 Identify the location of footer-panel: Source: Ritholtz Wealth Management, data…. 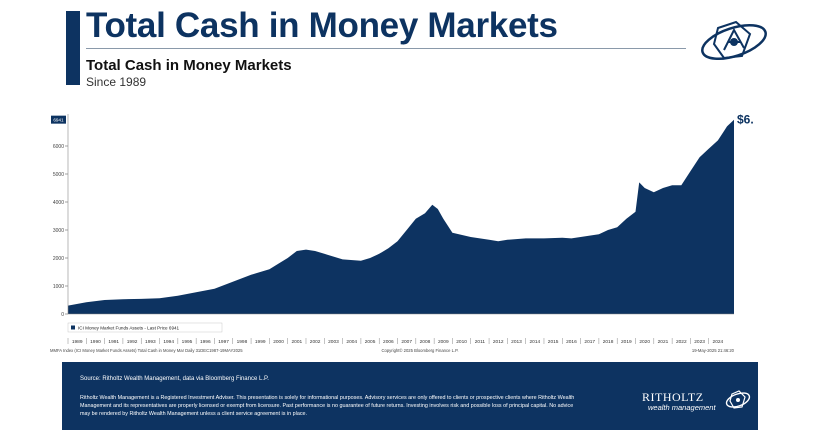
(410, 396).